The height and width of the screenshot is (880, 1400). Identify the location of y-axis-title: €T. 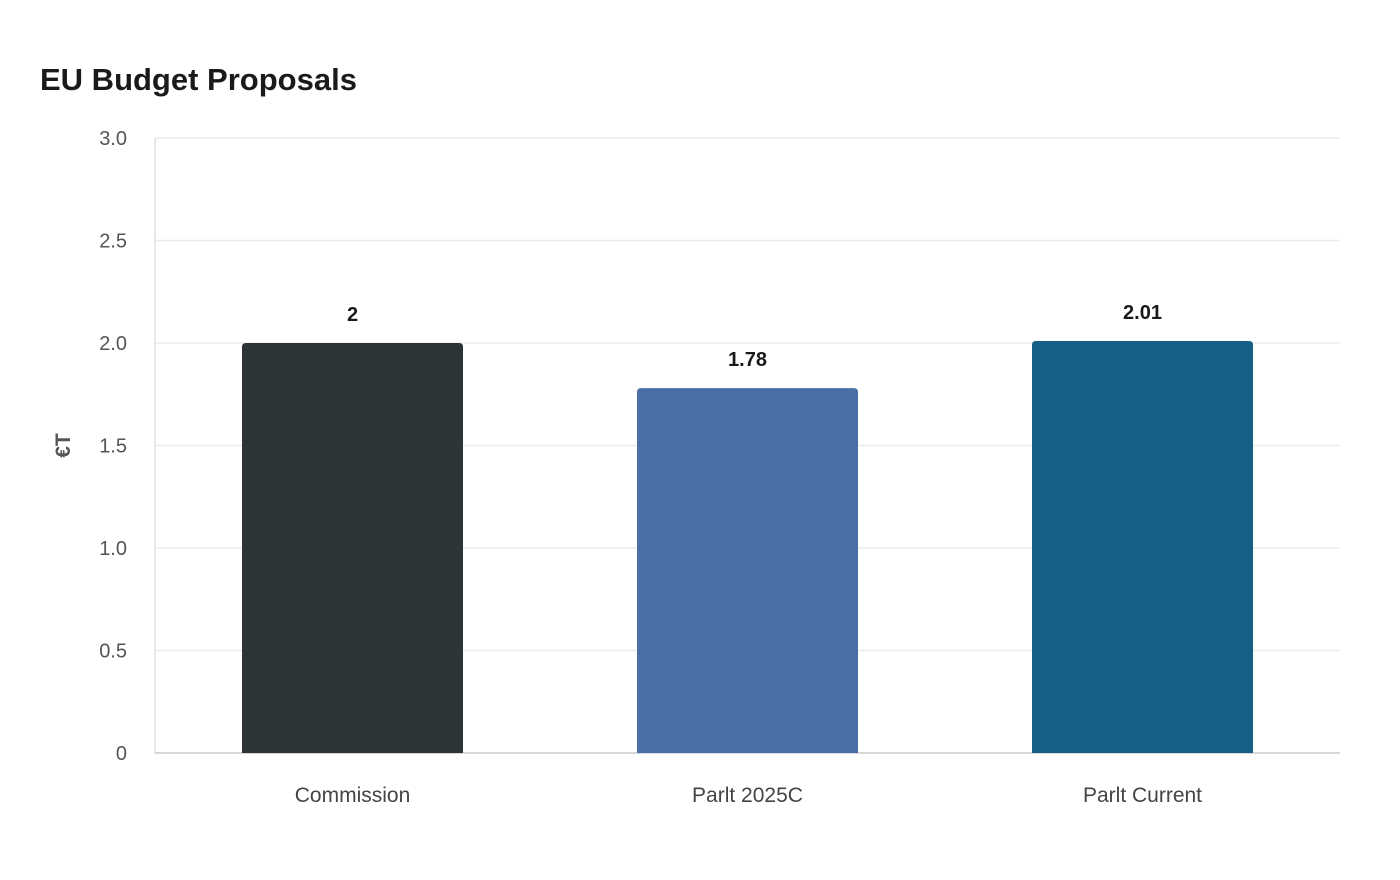
(63, 445).